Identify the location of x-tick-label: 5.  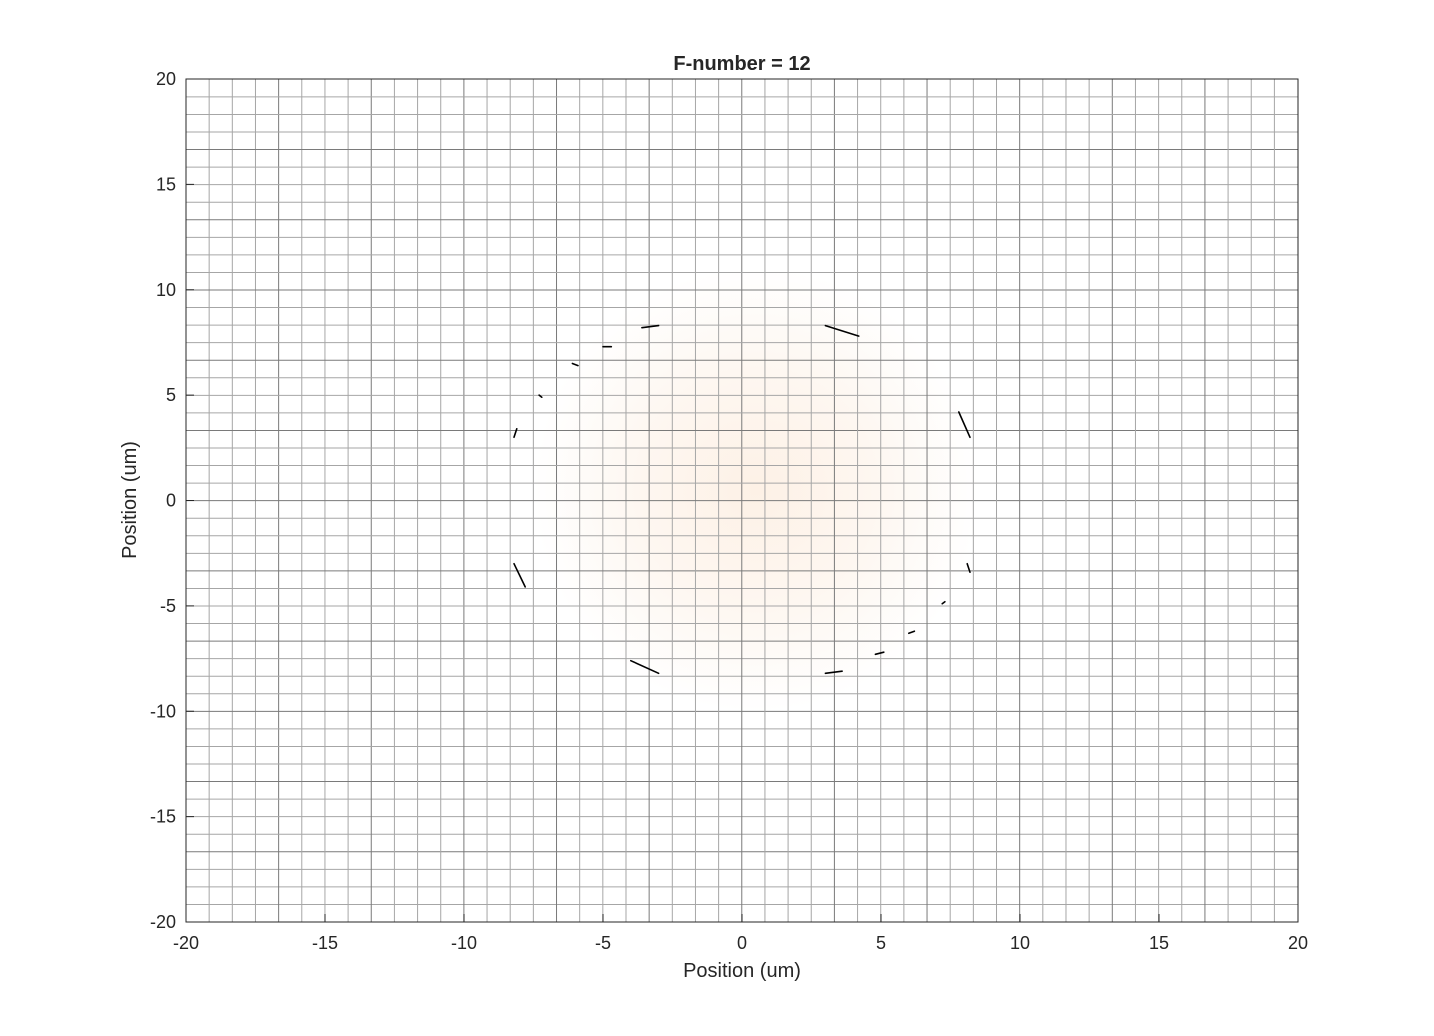
(881, 943).